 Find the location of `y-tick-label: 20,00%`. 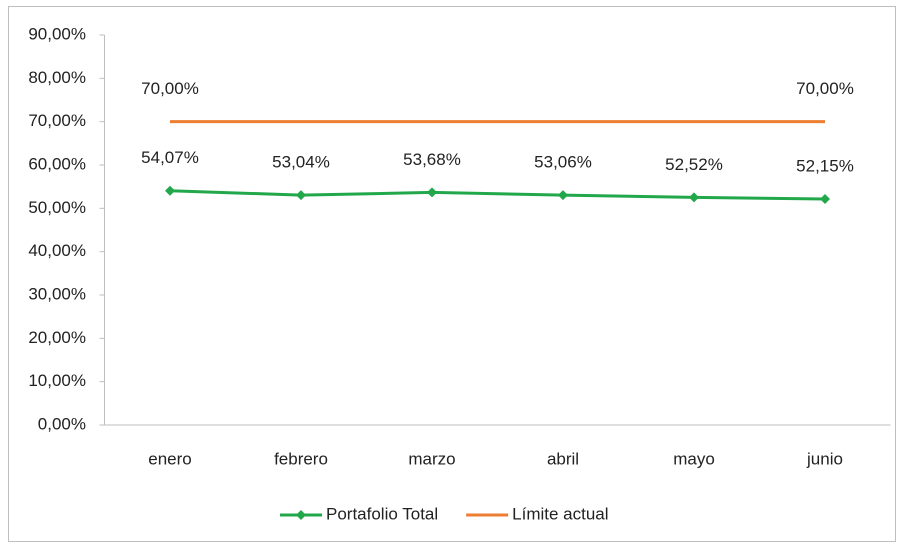

y-tick-label: 20,00% is located at coordinates (57, 337).